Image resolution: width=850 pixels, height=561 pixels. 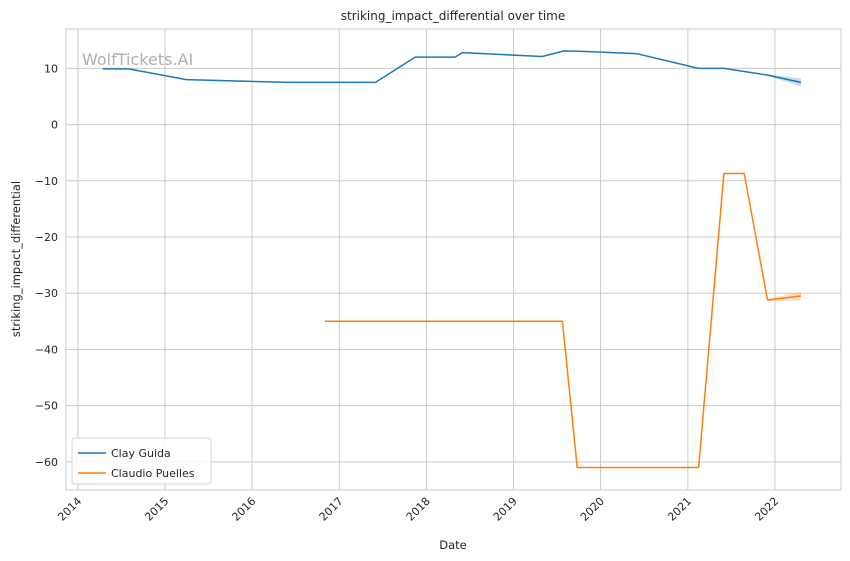 What do you see at coordinates (46, 293) in the screenshot?
I see `y-tick-label: −30` at bounding box center [46, 293].